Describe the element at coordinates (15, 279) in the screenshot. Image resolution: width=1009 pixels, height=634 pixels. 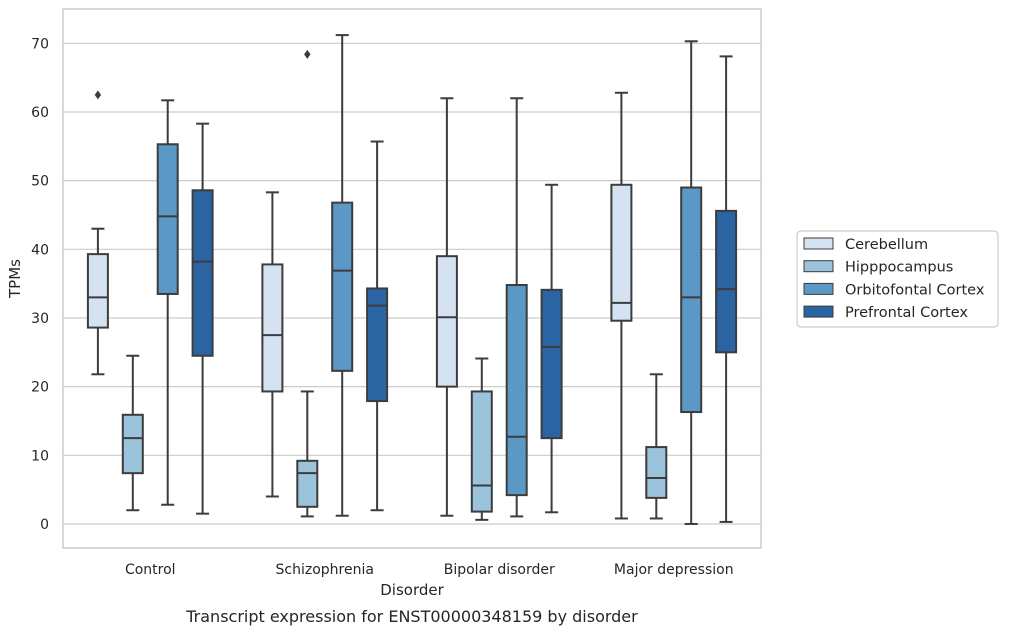
I see `y-axis-title: TPMs` at that location.